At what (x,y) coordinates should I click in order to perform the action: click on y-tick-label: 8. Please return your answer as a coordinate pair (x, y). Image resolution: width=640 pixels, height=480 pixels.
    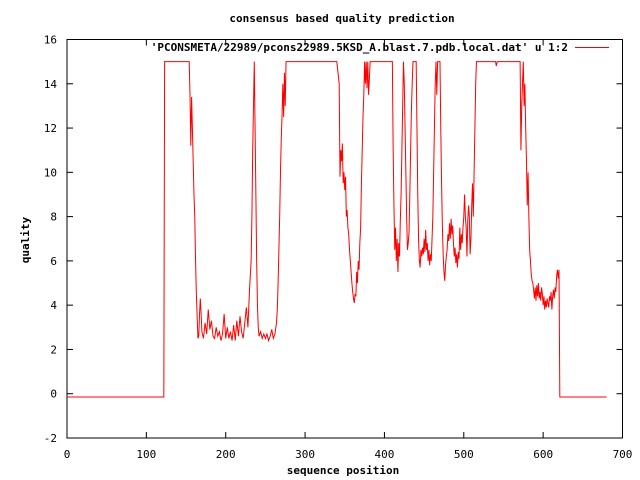
    Looking at the image, I should click on (53, 217).